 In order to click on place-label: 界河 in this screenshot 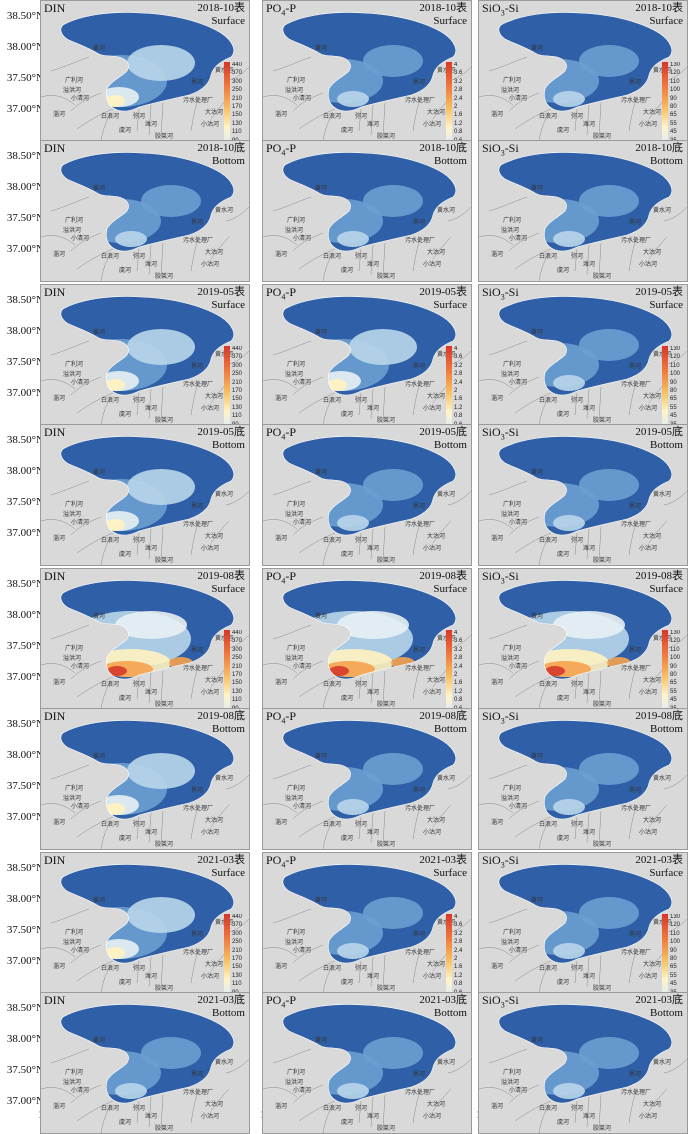, I will do `click(635, 790)`.